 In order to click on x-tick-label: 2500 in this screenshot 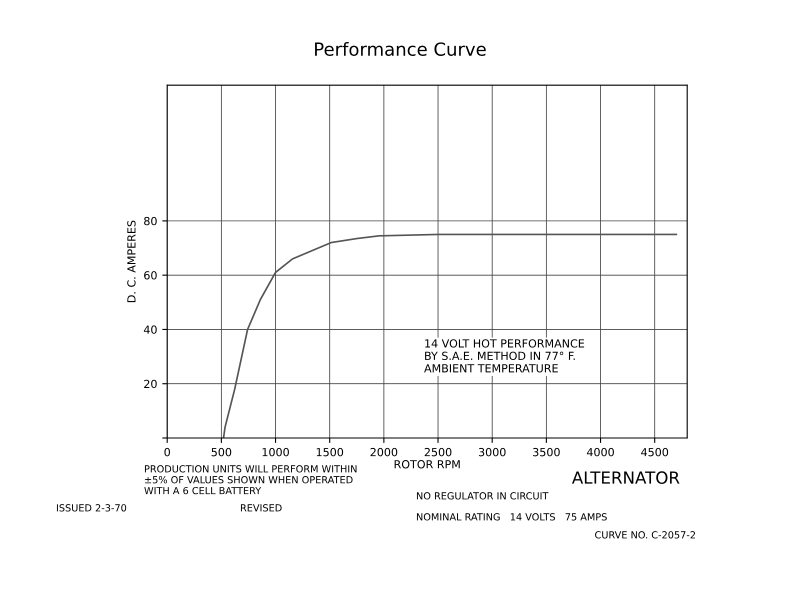, I will do `click(438, 452)`.